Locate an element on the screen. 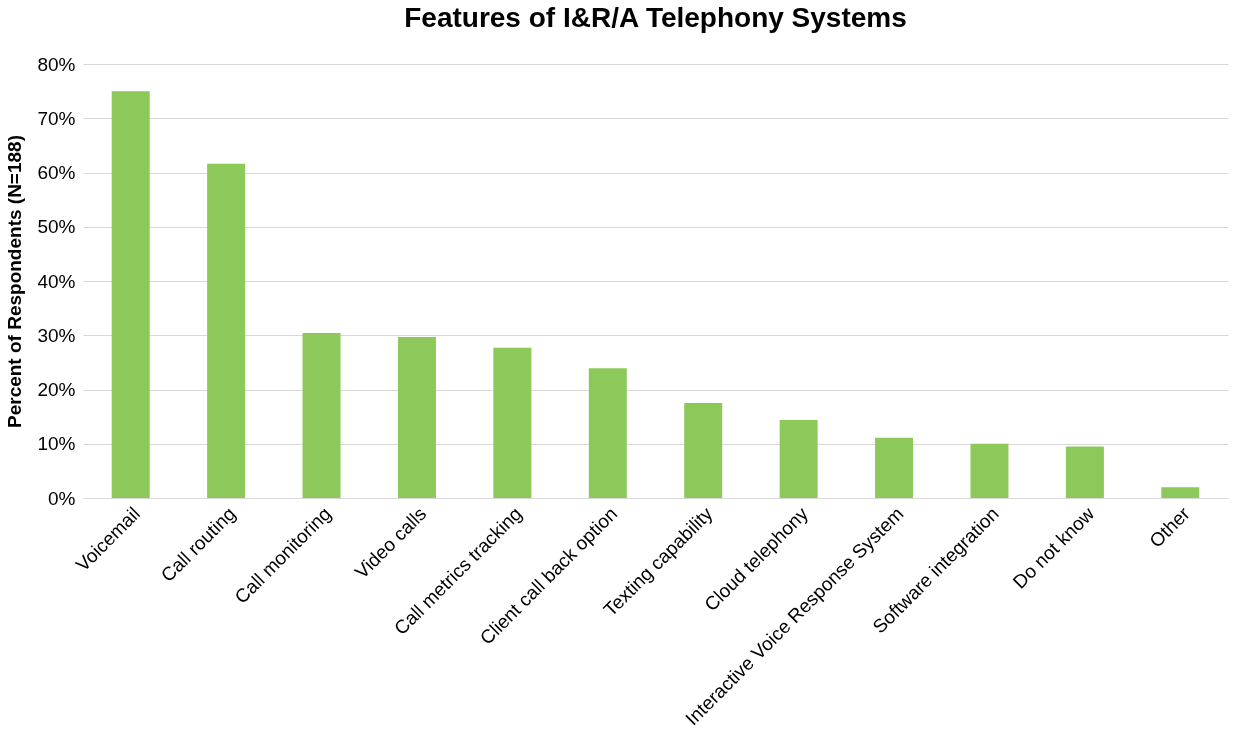  y-axis-title: Percent of Respondents (N=188) is located at coordinates (15, 281).